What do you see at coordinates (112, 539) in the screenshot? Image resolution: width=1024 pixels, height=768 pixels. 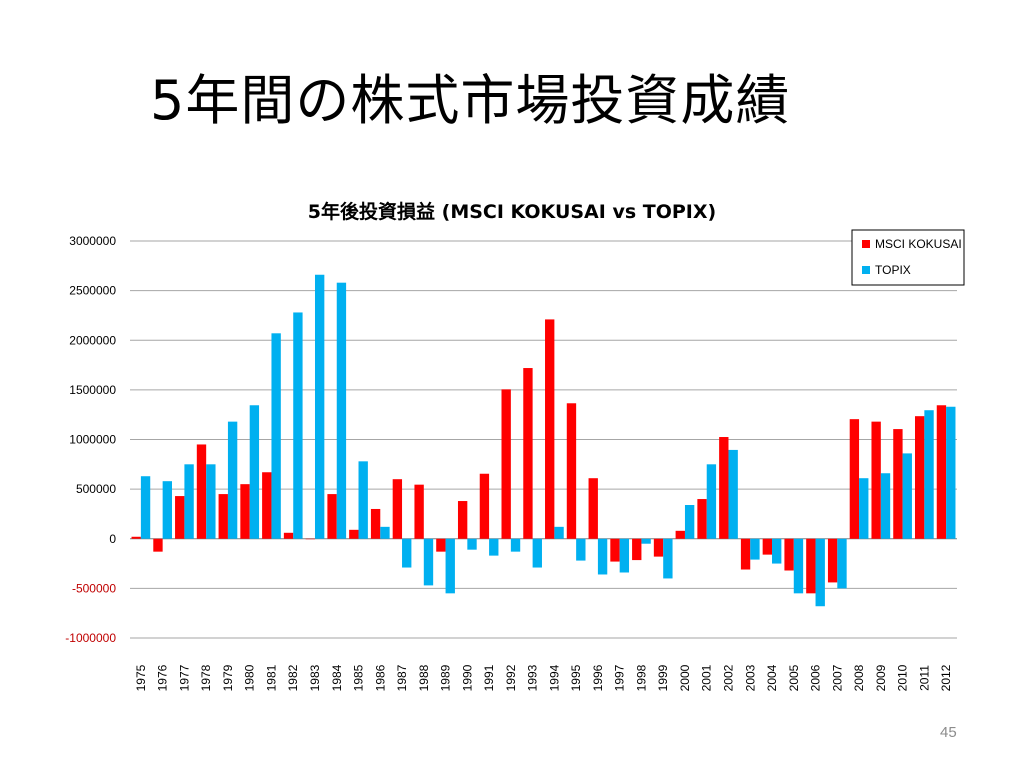 I see `y-tick-label: 0` at bounding box center [112, 539].